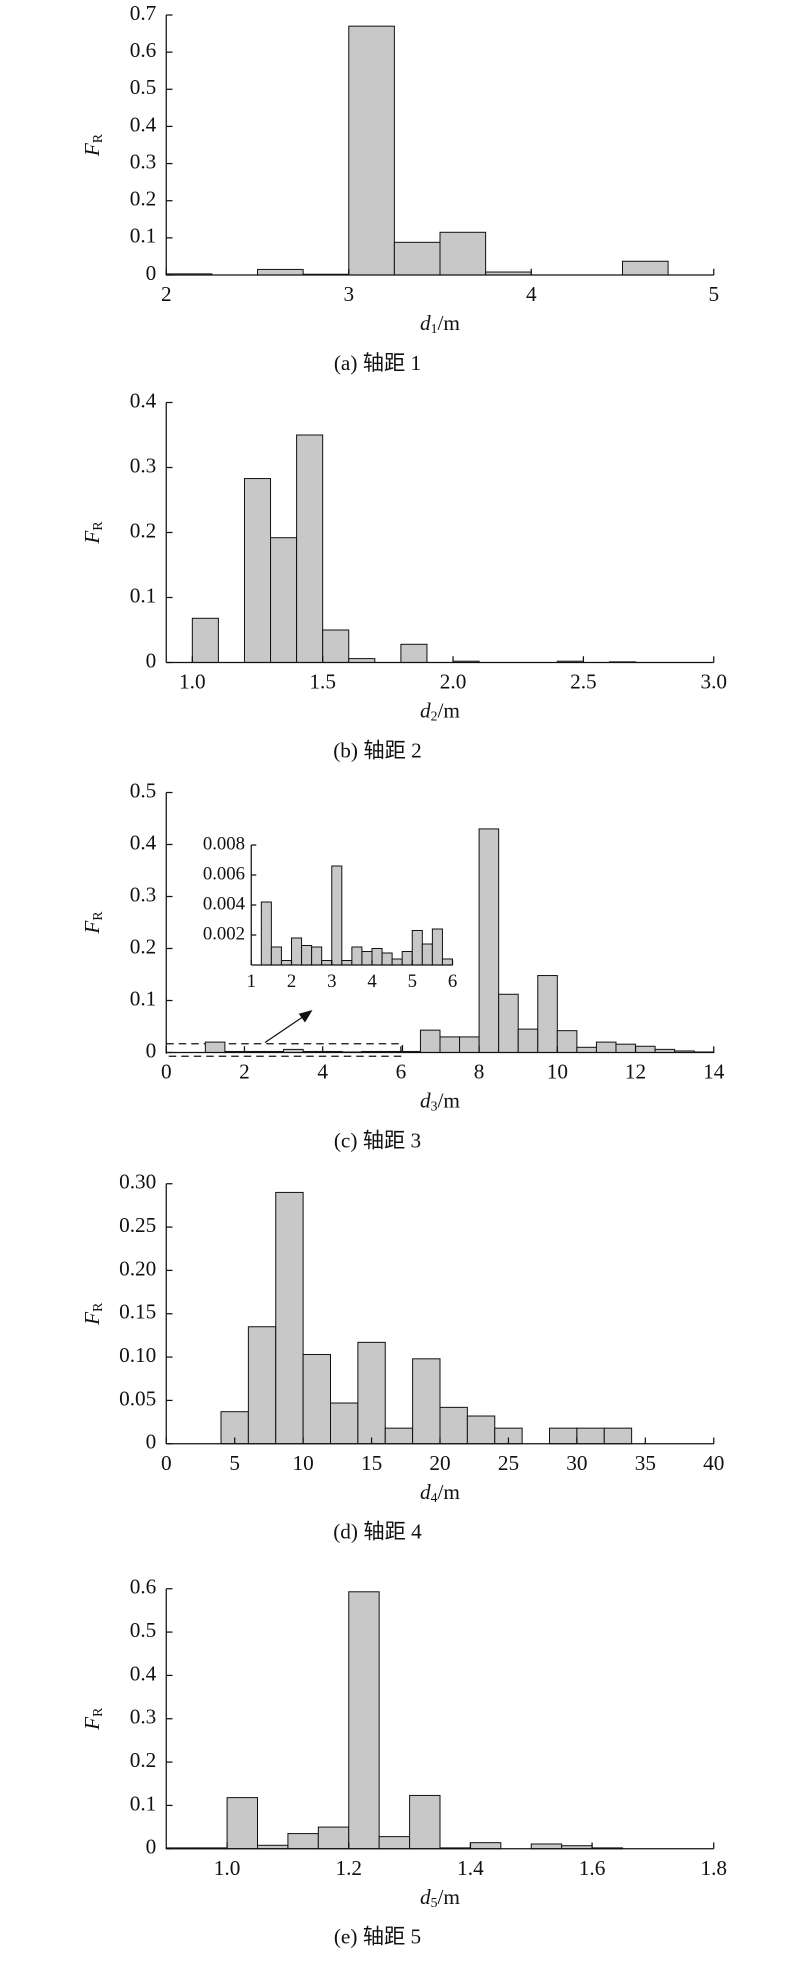 This screenshot has height=1965, width=800. What do you see at coordinates (286, 1028) in the screenshot?
I see `zoom-arrow` at bounding box center [286, 1028].